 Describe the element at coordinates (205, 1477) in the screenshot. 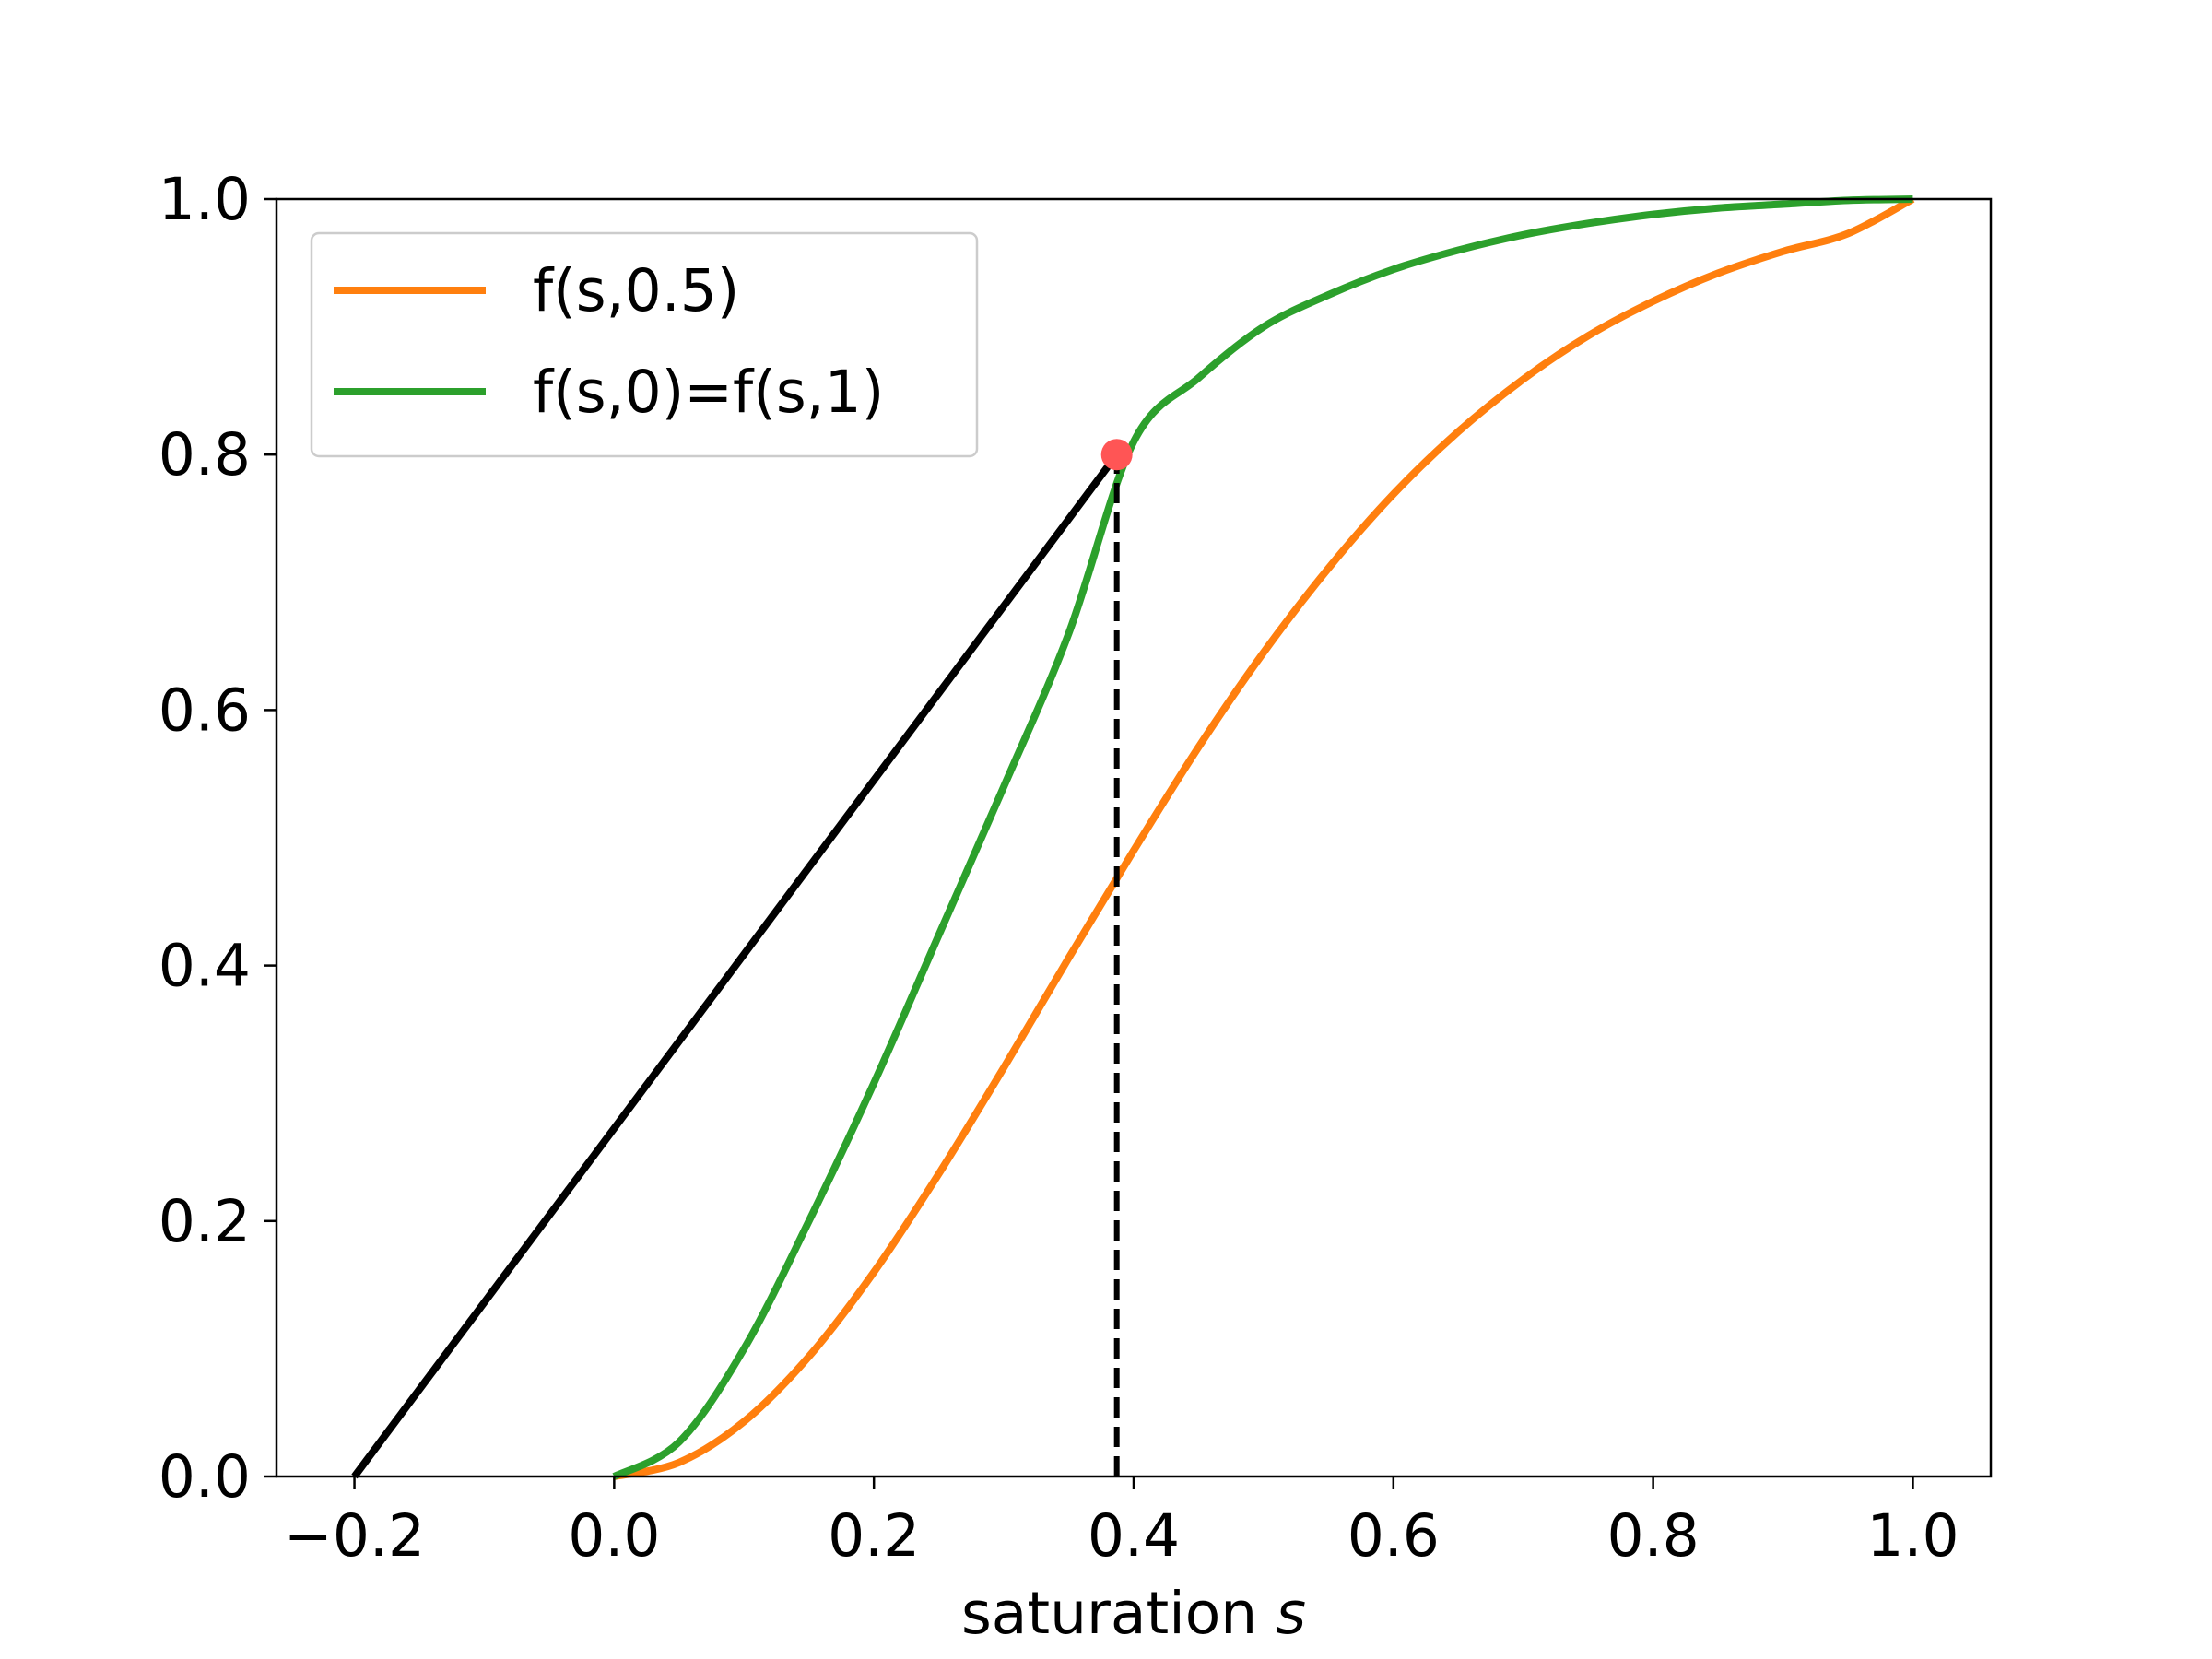

I see `y-tick-label: 0.0` at that location.